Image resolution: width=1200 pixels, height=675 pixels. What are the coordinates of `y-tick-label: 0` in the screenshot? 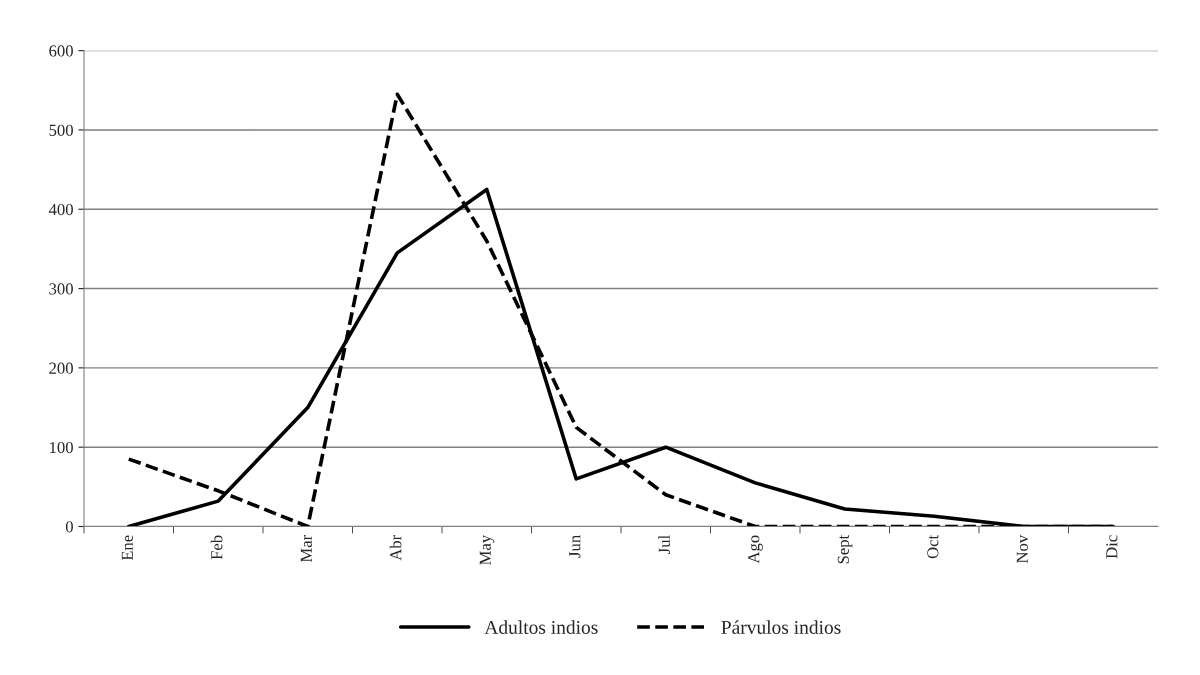 It's located at (69, 527).